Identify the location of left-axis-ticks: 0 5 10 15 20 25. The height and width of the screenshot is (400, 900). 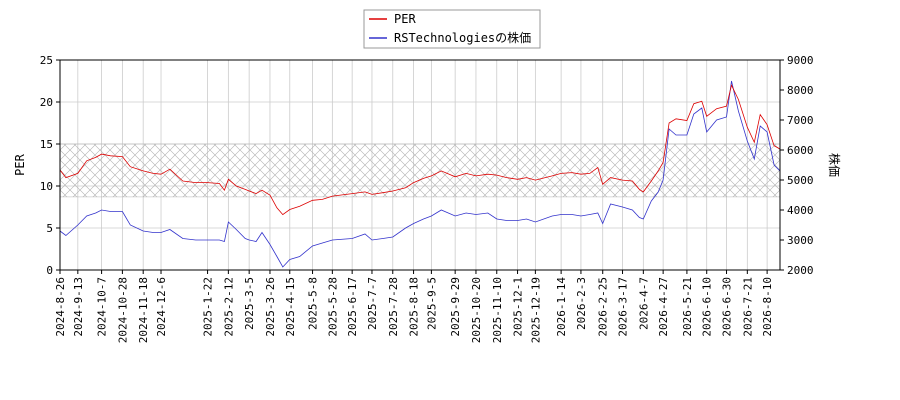
(50, 165).